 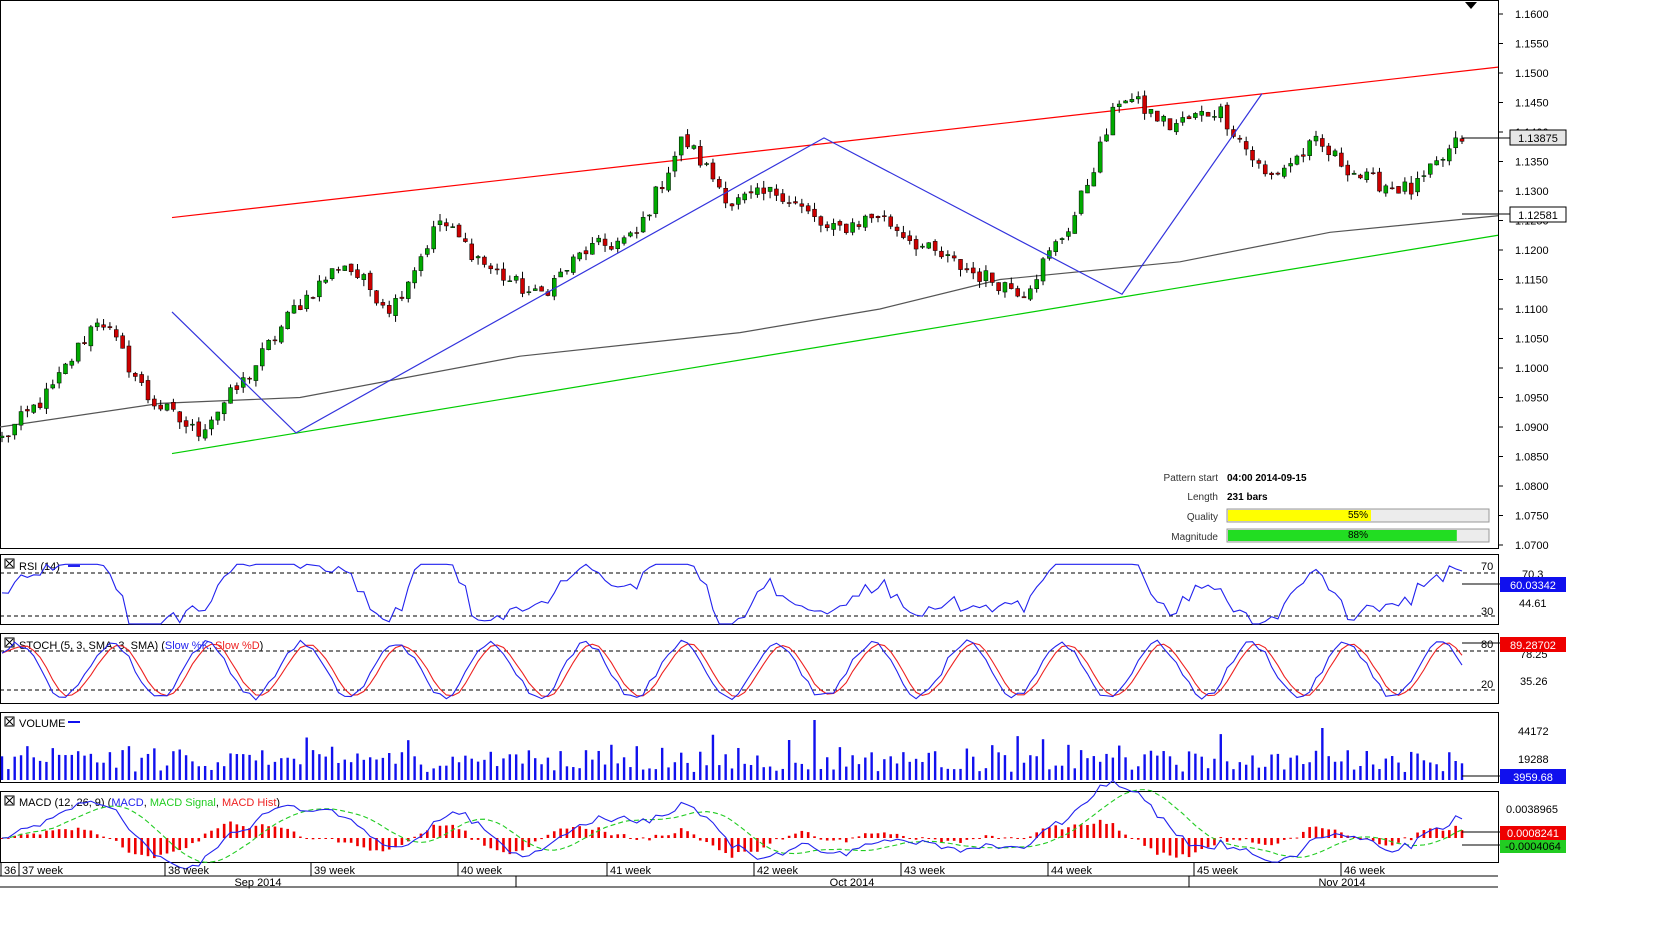 What do you see at coordinates (1471, 5) in the screenshot?
I see `close-marker-icon` at bounding box center [1471, 5].